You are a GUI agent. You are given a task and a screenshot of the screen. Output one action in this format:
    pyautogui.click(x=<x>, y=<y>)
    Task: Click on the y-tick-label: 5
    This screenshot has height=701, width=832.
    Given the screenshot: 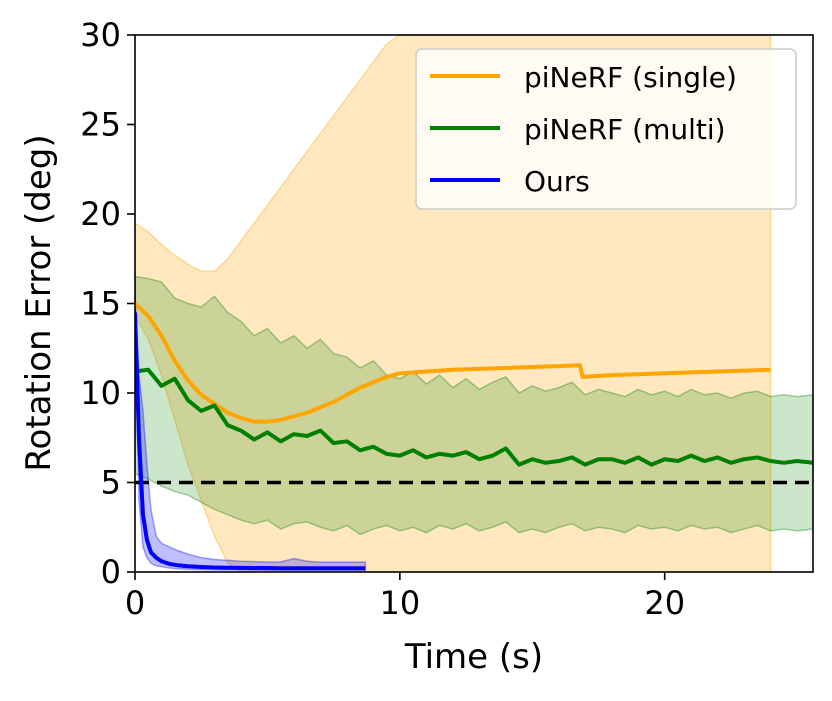 What is the action you would take?
    pyautogui.click(x=111, y=483)
    